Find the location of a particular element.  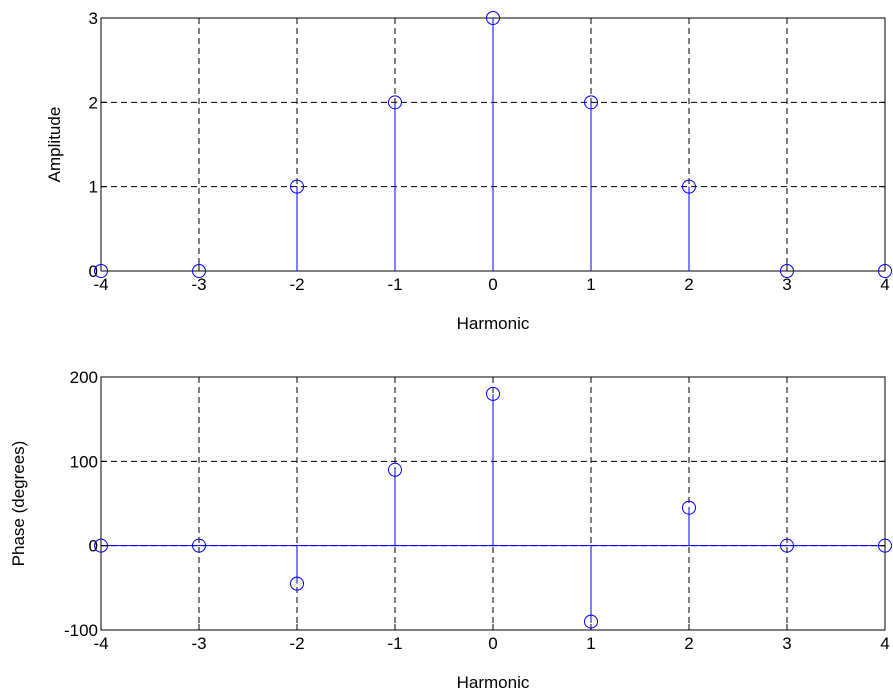

phase-x-tick-label: 1 is located at coordinates (590, 643).